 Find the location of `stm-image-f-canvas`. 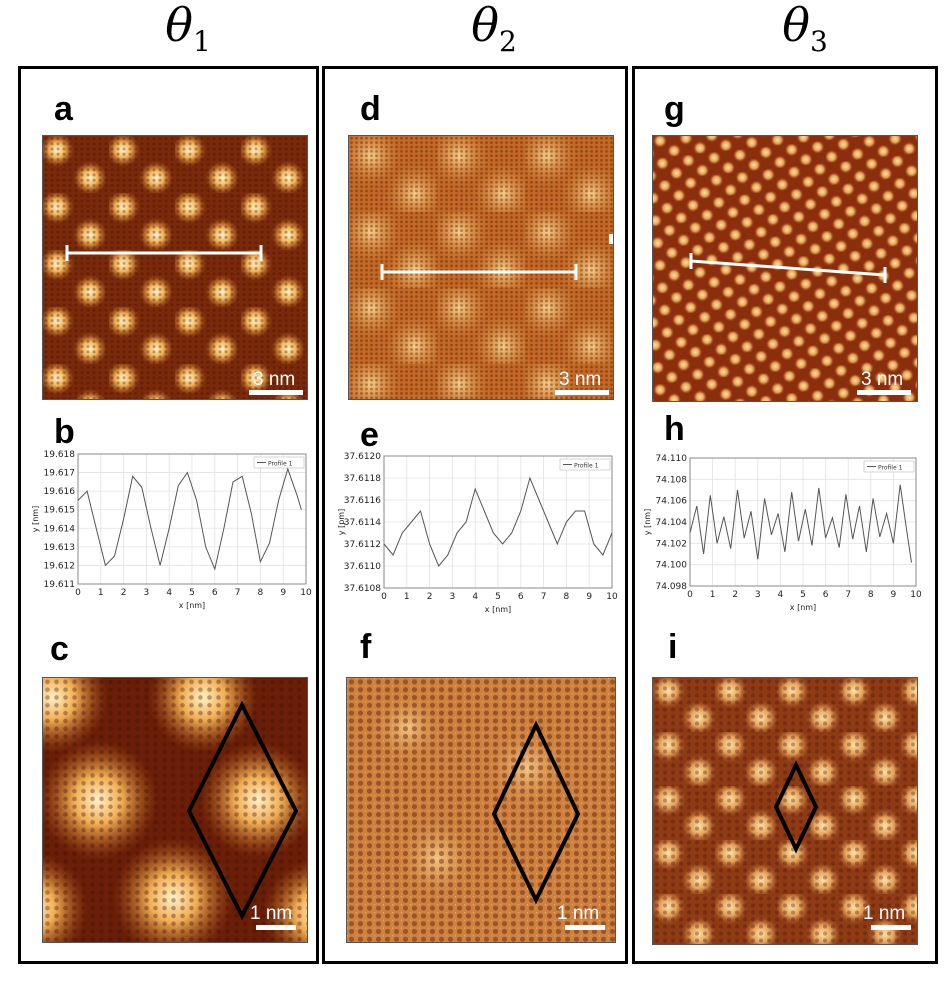

stm-image-f-canvas is located at coordinates (481, 810).